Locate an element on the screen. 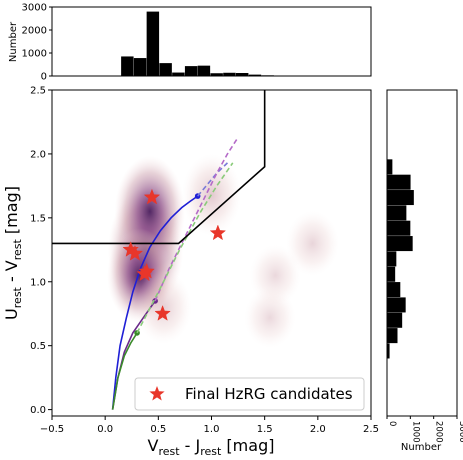 The height and width of the screenshot is (460, 463). right-histogram-frame is located at coordinates (422, 253).